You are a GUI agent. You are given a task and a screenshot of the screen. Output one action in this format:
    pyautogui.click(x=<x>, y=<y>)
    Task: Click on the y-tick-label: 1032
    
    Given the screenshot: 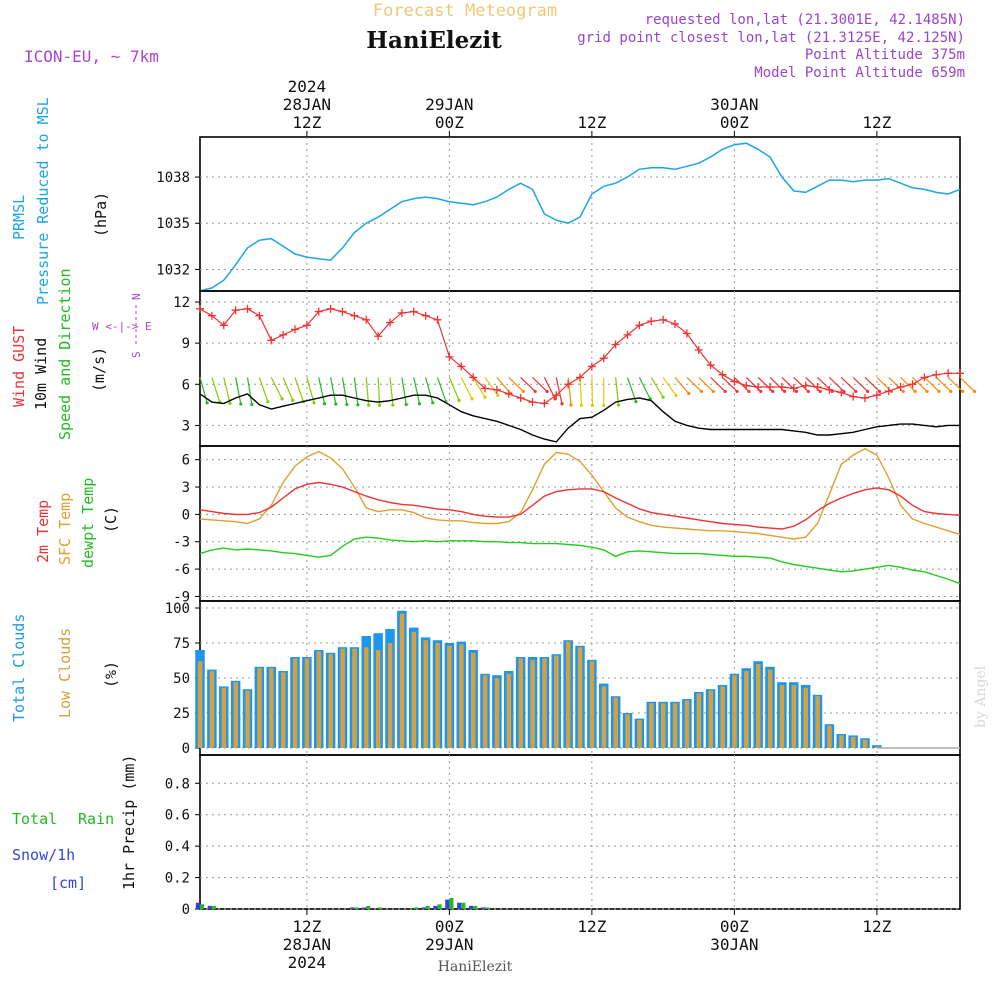 What is the action you would take?
    pyautogui.click(x=173, y=270)
    